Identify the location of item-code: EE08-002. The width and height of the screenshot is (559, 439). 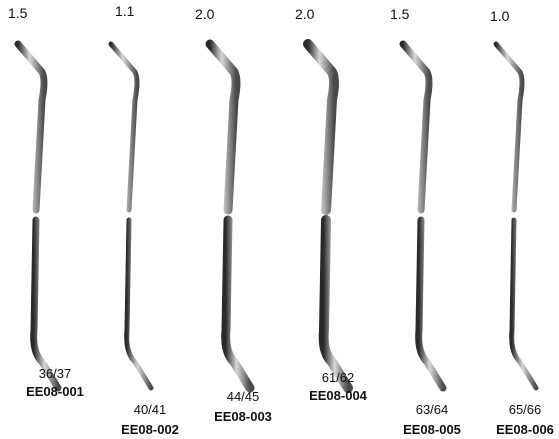
(150, 429).